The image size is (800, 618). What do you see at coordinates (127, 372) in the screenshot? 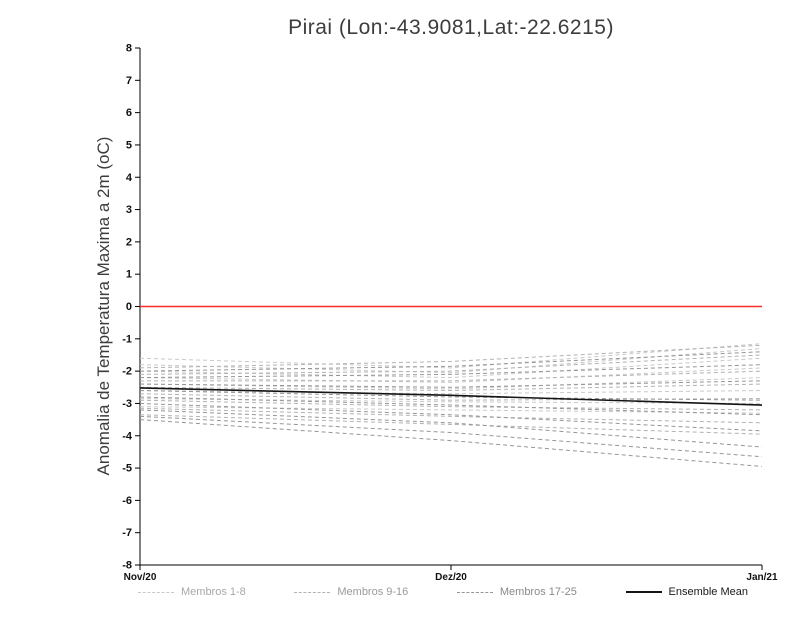
I see `svg-text: -2` at bounding box center [127, 372].